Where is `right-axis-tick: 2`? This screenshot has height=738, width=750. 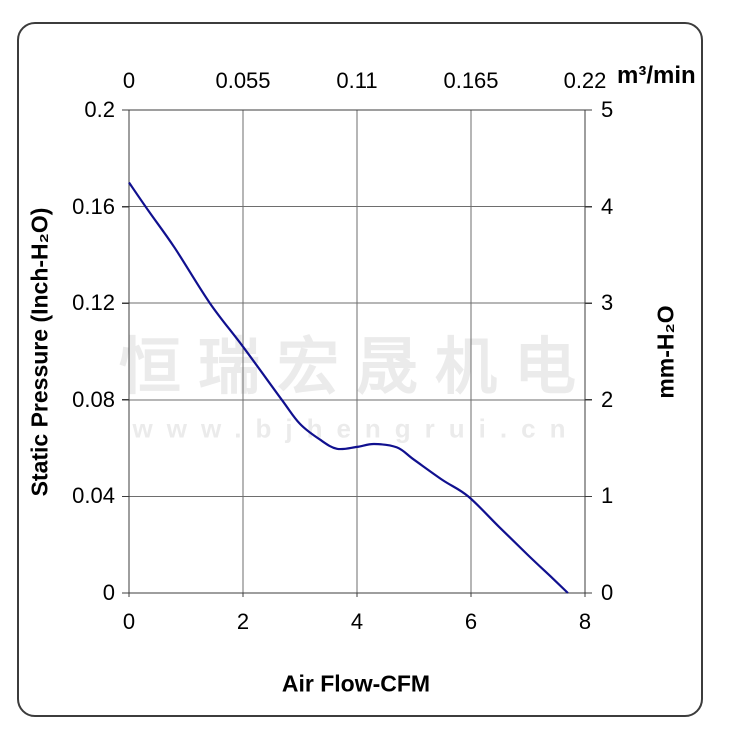
right-axis-tick: 2 is located at coordinates (607, 399).